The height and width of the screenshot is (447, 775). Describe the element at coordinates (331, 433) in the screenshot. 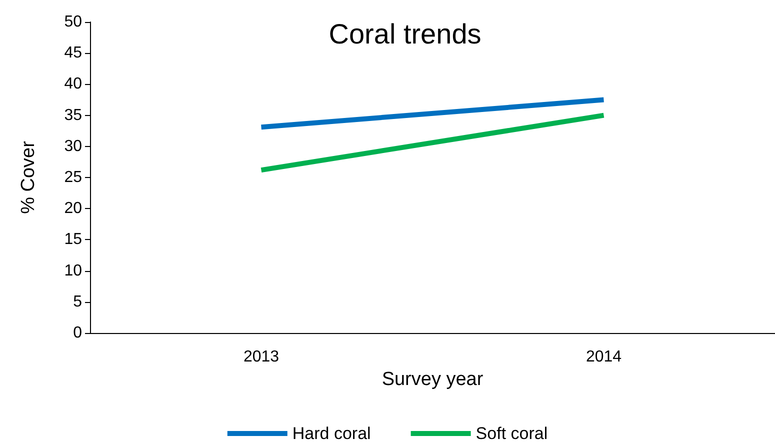

I see `legend-label: Hard coral` at that location.